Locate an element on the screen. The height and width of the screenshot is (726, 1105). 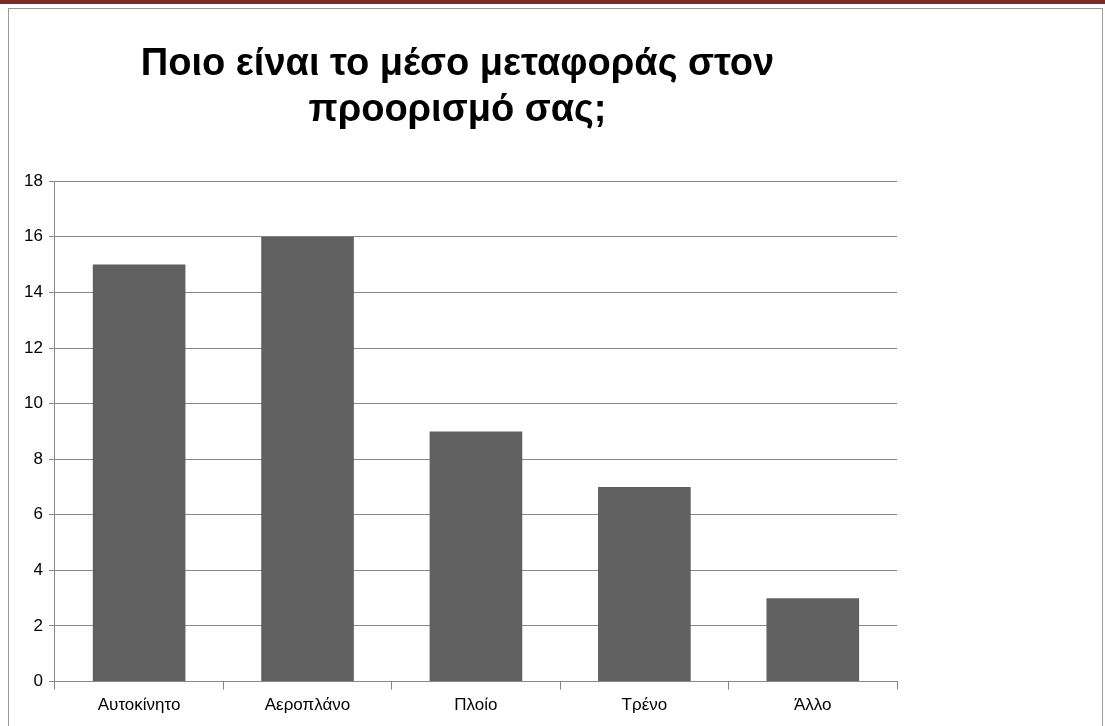
chart-title: Ποιο είναι το μέσο μεταφοράς στον προορισμό σας; is located at coordinates (457, 85).